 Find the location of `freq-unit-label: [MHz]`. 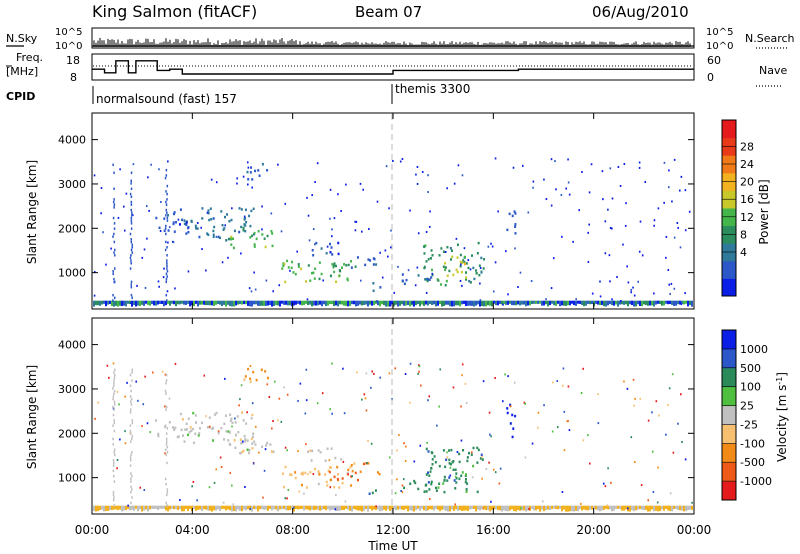

freq-unit-label: [MHz] is located at coordinates (22, 71).